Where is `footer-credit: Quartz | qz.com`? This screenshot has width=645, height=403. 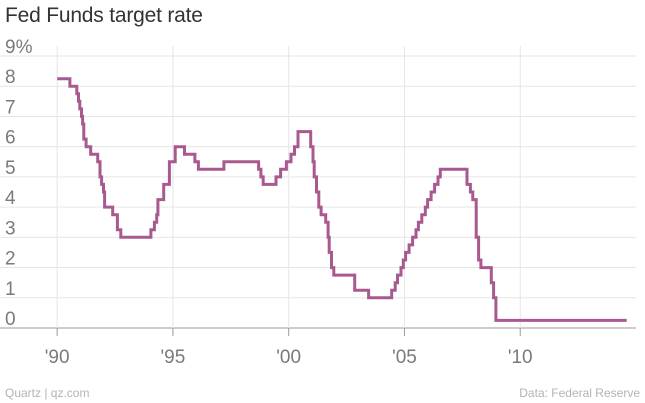 footer-credit: Quartz | qz.com is located at coordinates (47, 393).